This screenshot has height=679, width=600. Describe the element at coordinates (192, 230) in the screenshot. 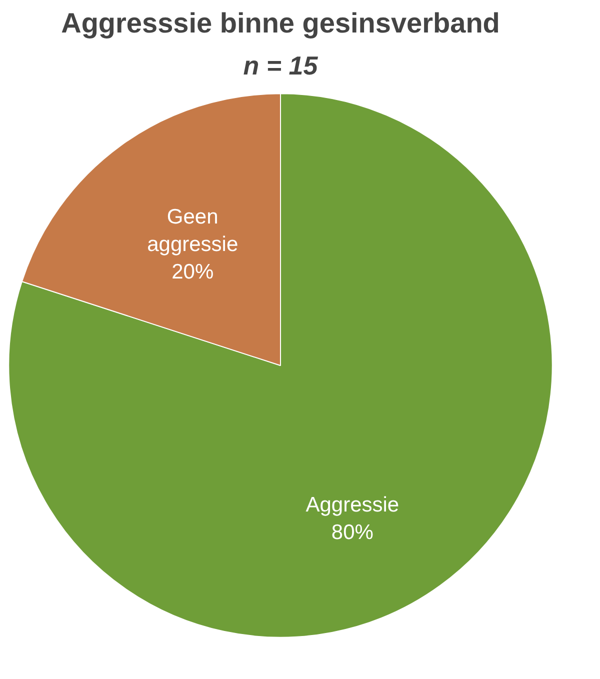

I see `slice-label: Geen aggressie` at that location.